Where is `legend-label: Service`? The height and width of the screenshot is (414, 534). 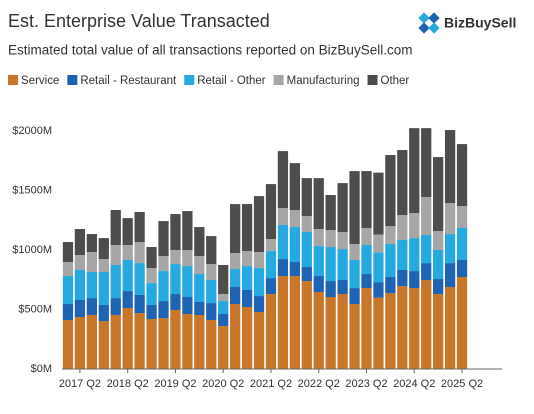
legend-label: Service is located at coordinates (40, 81).